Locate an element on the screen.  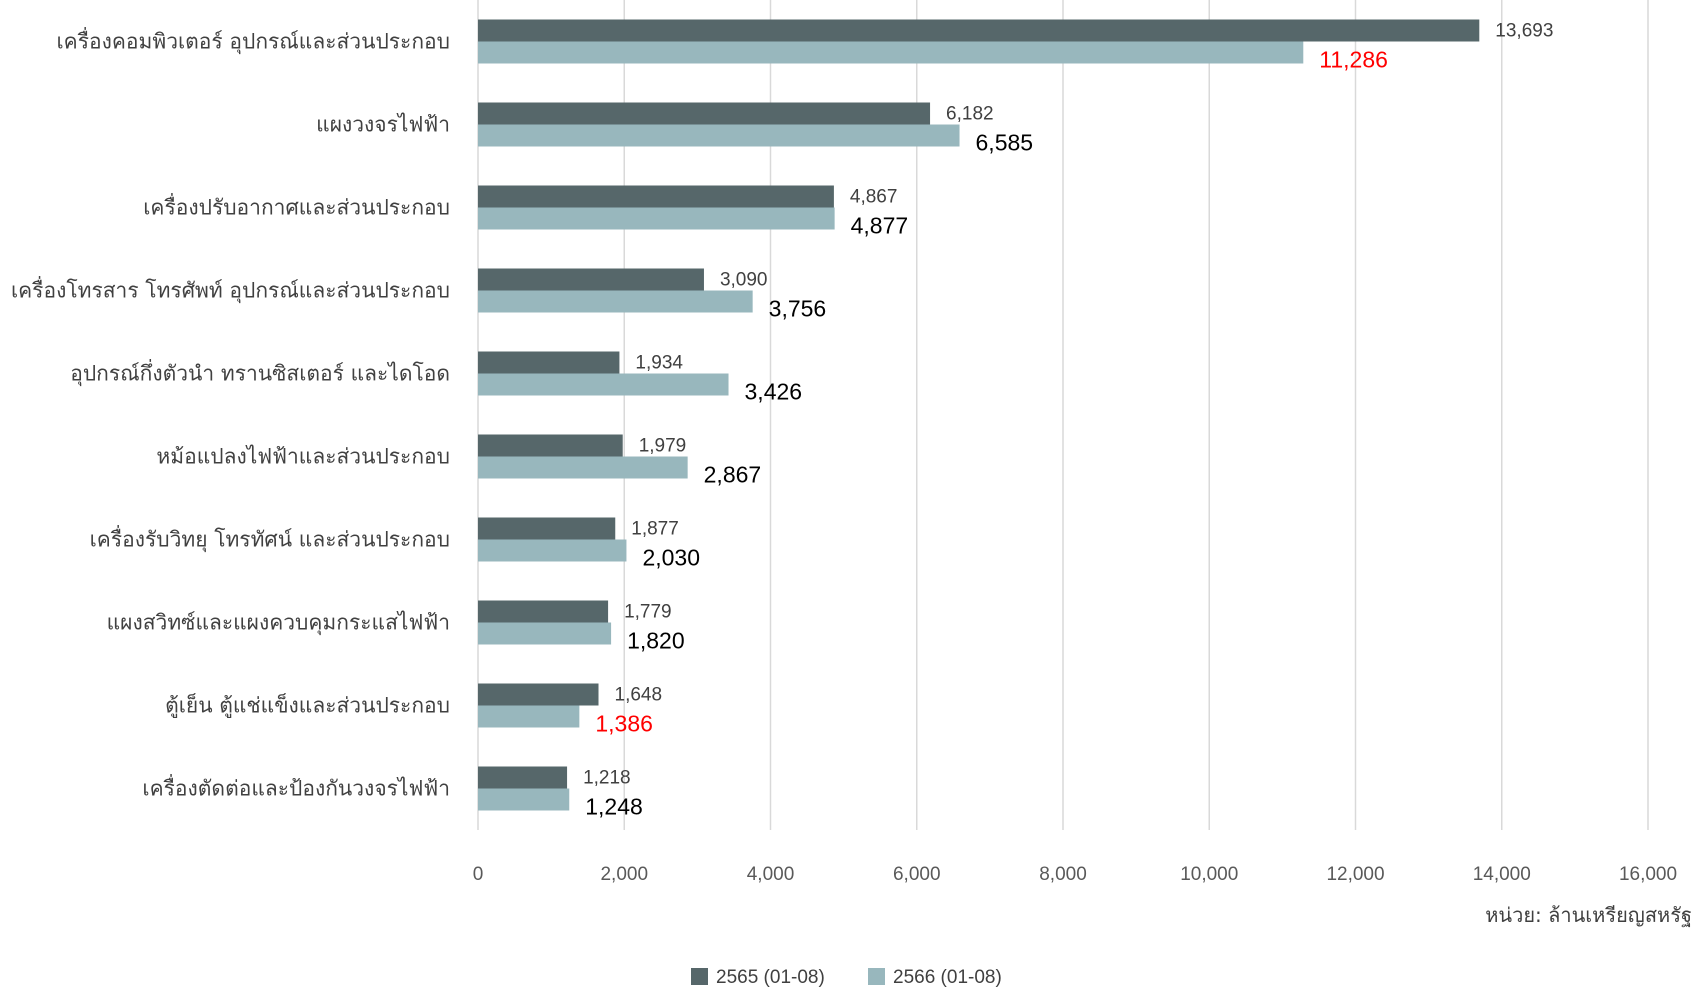
unit-label: หน่วย: ล้านเหรียญสหรัฐ is located at coordinates (1588, 915).